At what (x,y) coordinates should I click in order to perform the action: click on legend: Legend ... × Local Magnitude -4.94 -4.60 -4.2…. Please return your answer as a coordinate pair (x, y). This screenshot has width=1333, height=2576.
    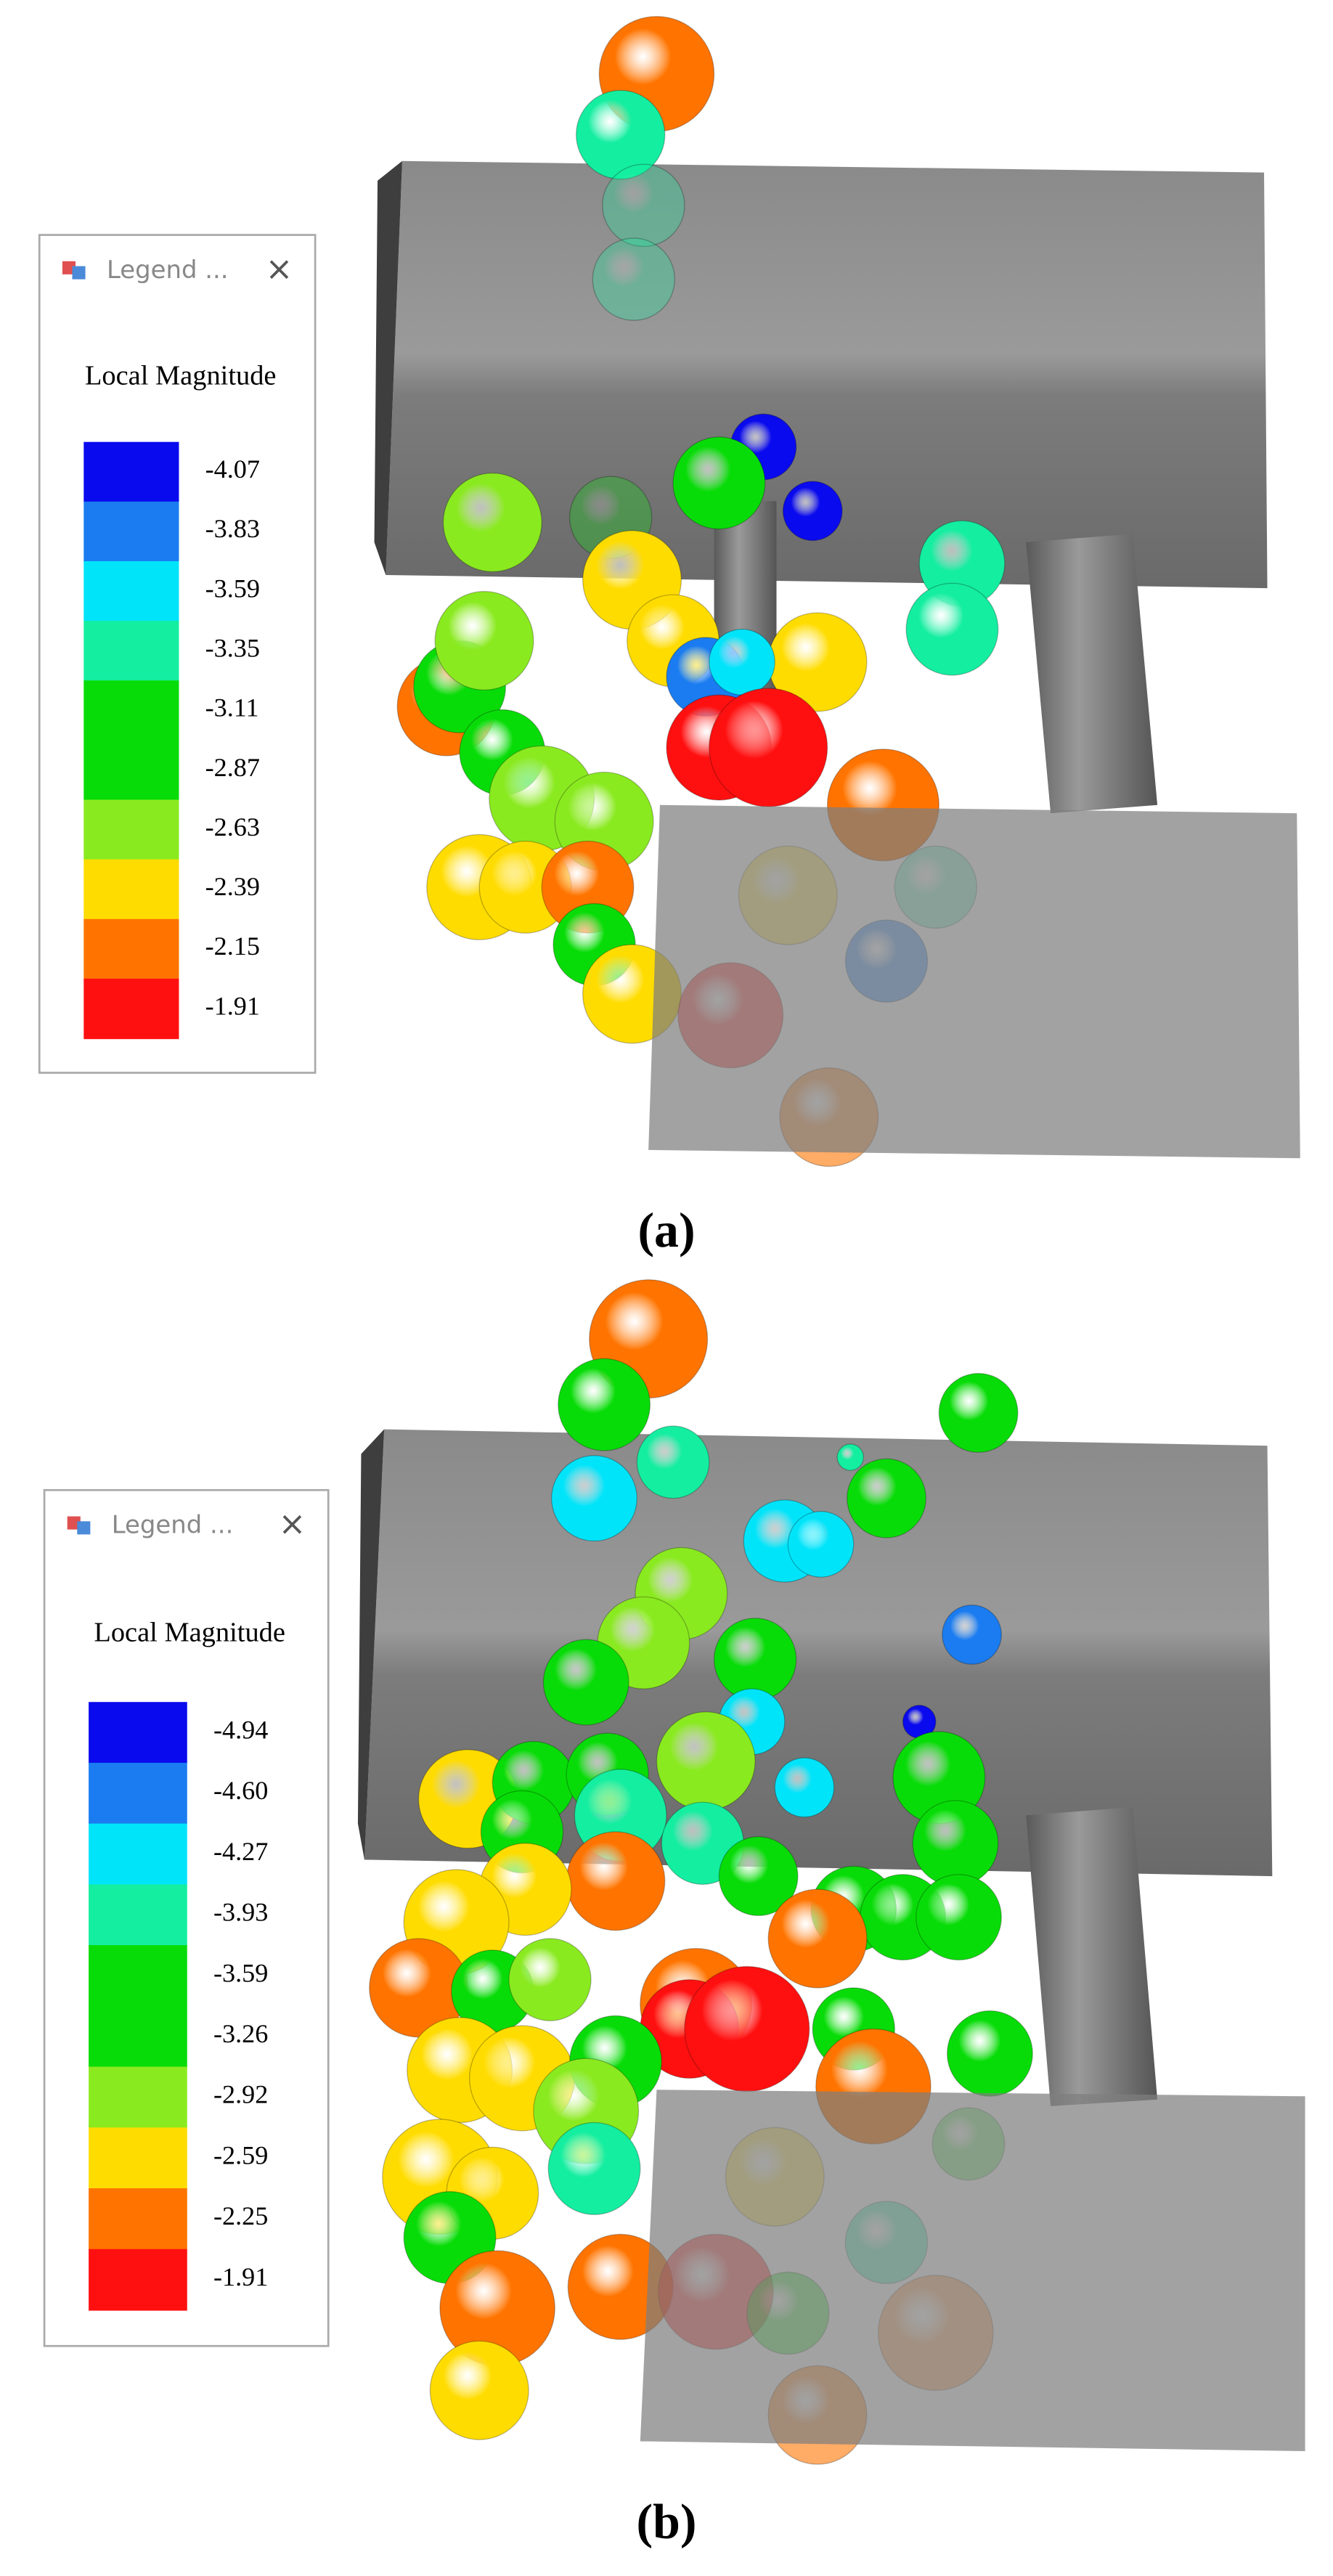
    Looking at the image, I should click on (186, 1917).